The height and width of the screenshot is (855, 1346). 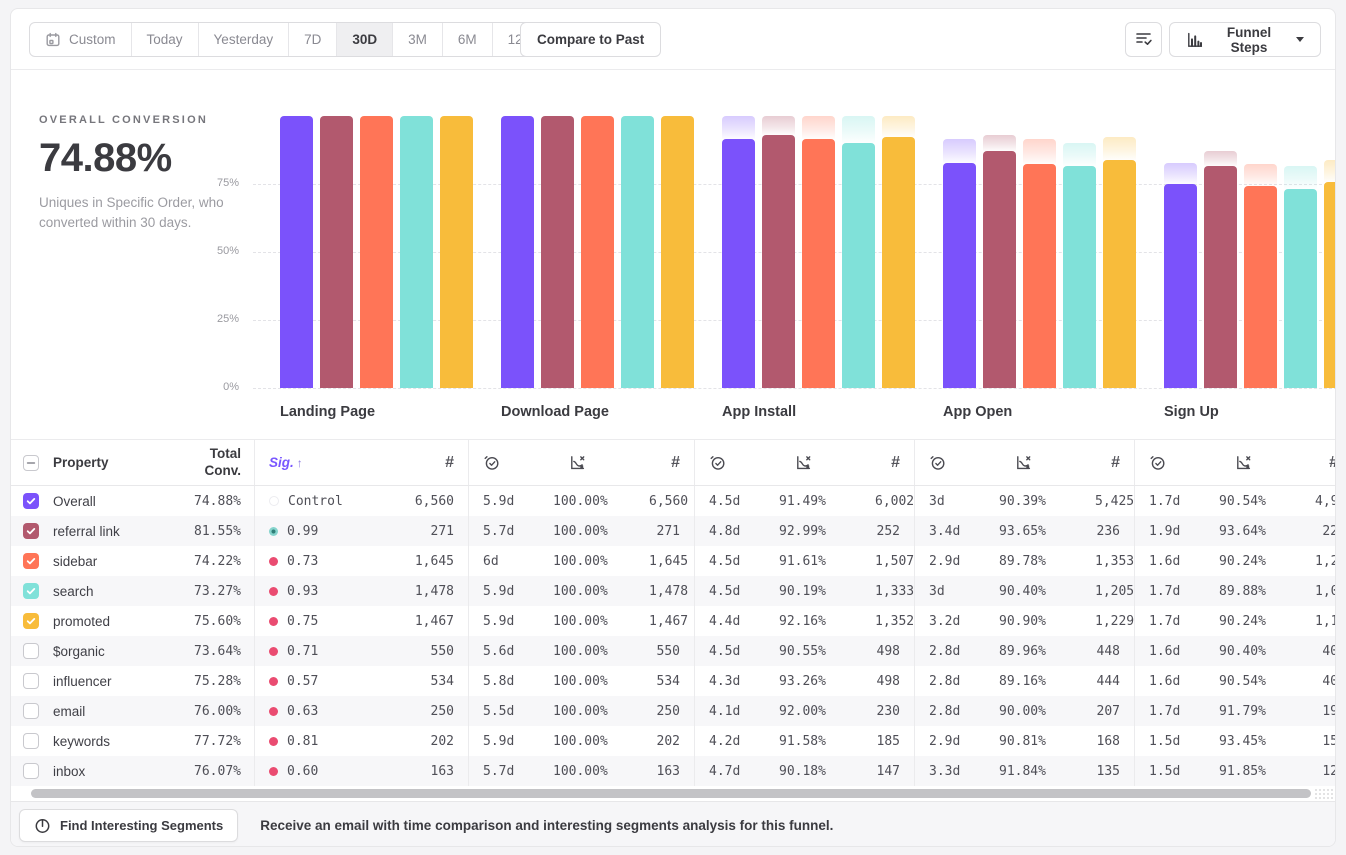 What do you see at coordinates (303, 561) in the screenshot?
I see `sig-value: 0.73` at bounding box center [303, 561].